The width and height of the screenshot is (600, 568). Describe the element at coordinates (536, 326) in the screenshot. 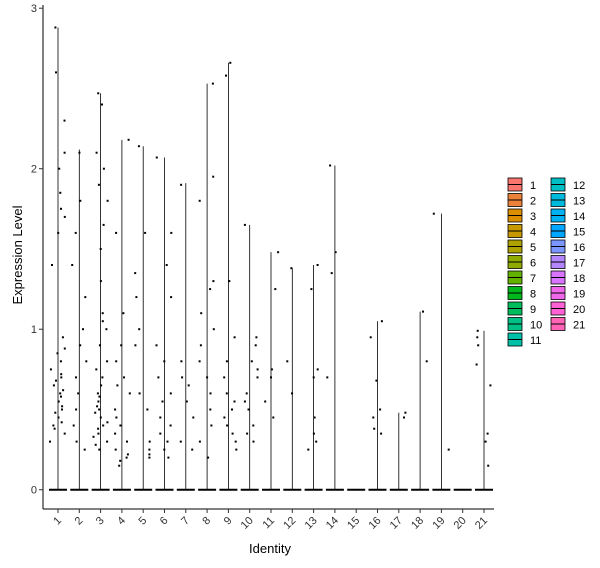

I see `legend-label-10: 10` at that location.